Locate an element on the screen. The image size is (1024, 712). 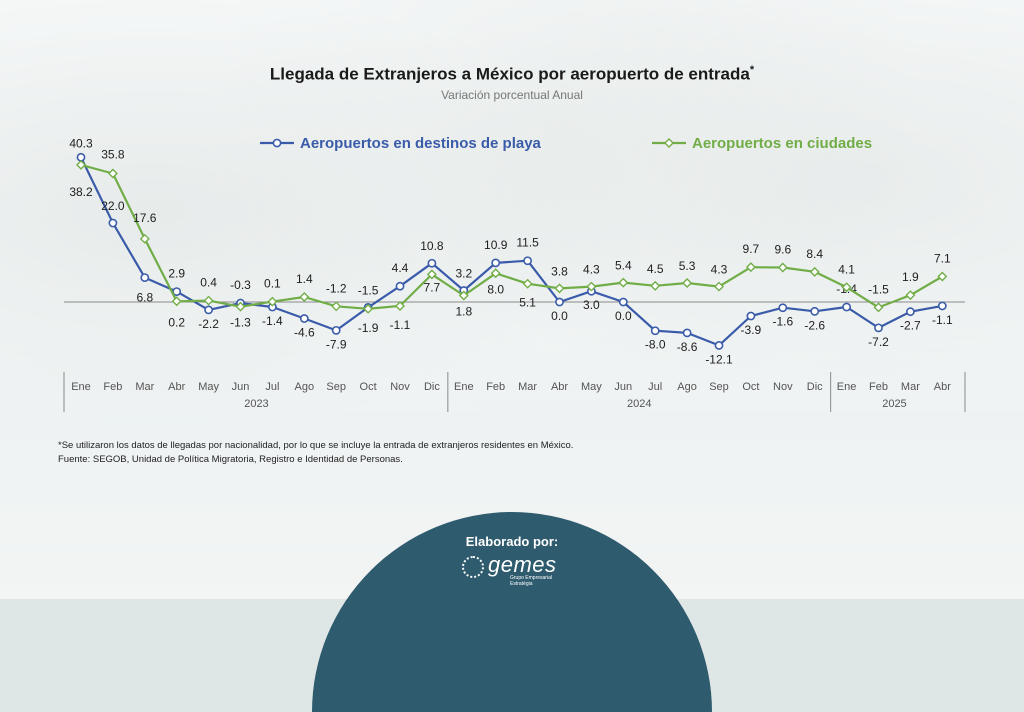
legend-marker is located at coordinates (669, 143).